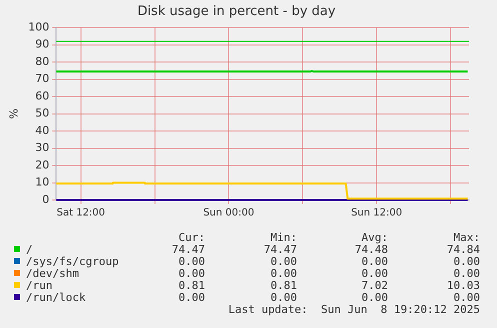  What do you see at coordinates (283, 237) in the screenshot?
I see `text: Min:` at bounding box center [283, 237].